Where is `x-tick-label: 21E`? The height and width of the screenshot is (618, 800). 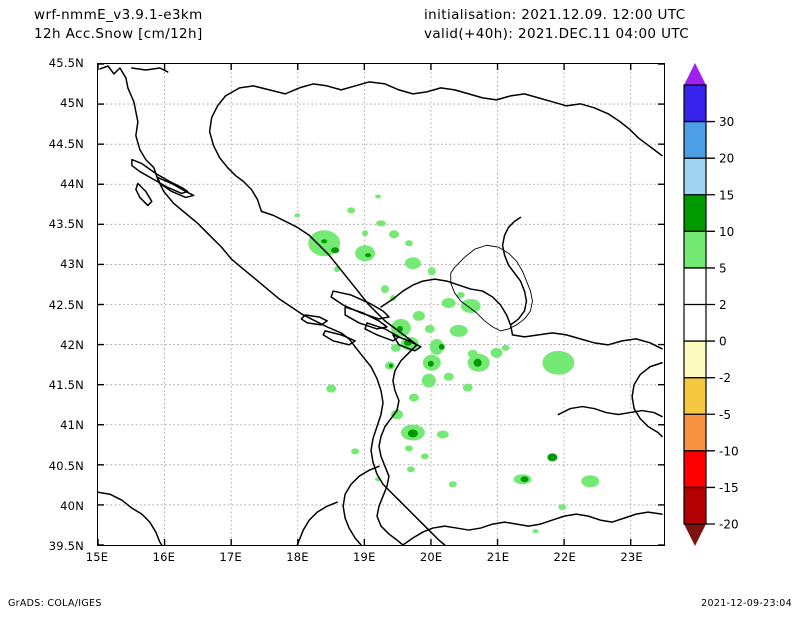 x-tick-label: 21E is located at coordinates (498, 557).